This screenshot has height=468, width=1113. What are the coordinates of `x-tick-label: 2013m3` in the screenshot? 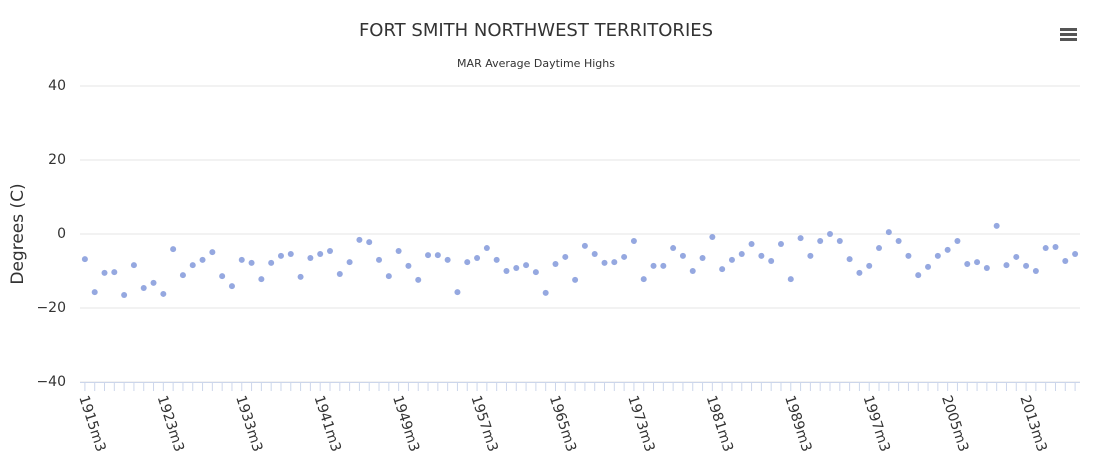 It's located at (1032, 424).